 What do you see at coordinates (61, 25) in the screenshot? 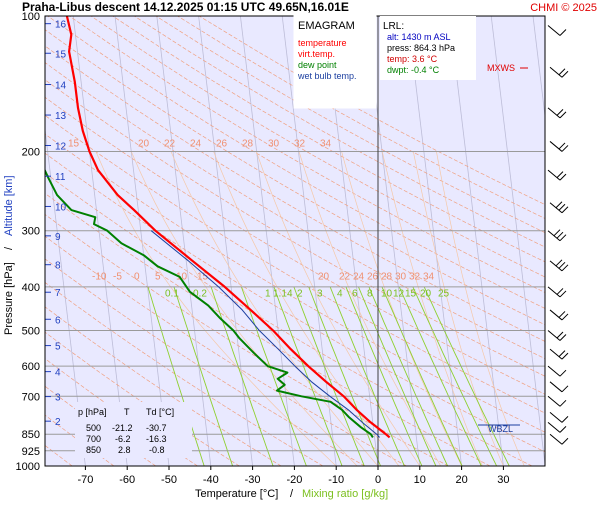
I see `altitude-tick-label: 16` at bounding box center [61, 25].